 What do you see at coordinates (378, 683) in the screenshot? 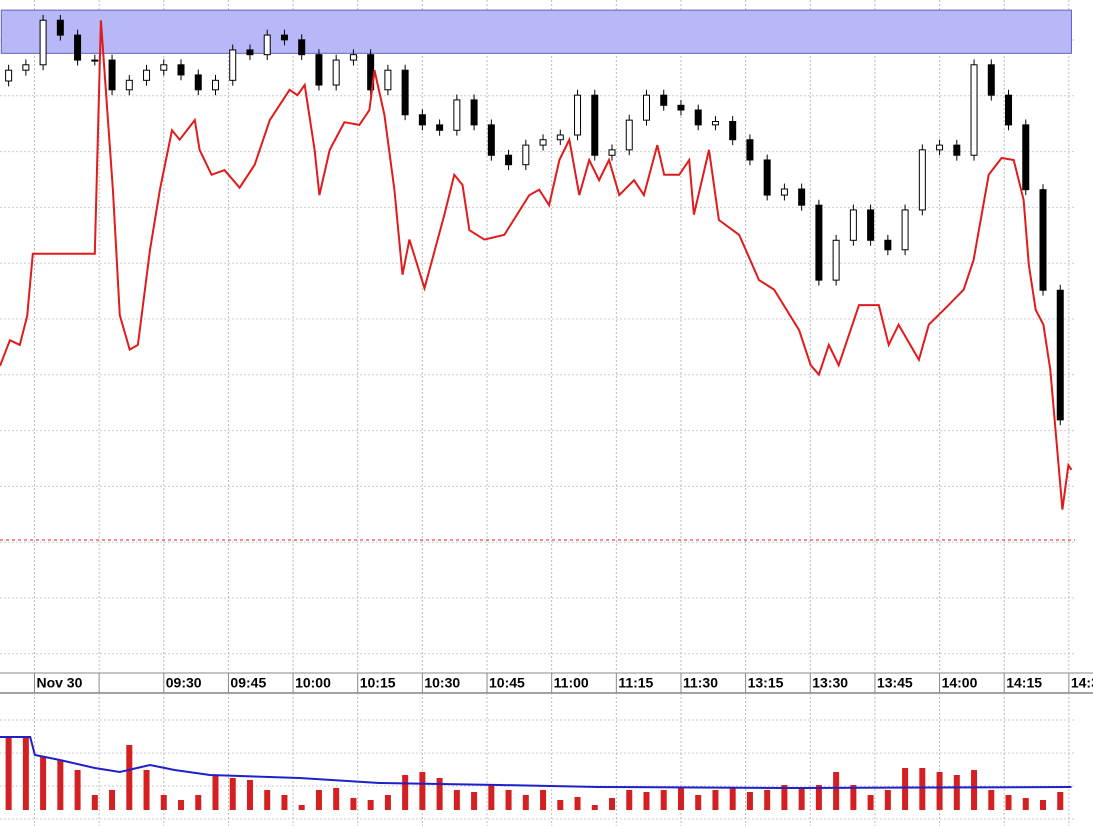
I see `x-tick-label: 10:15` at bounding box center [378, 683].